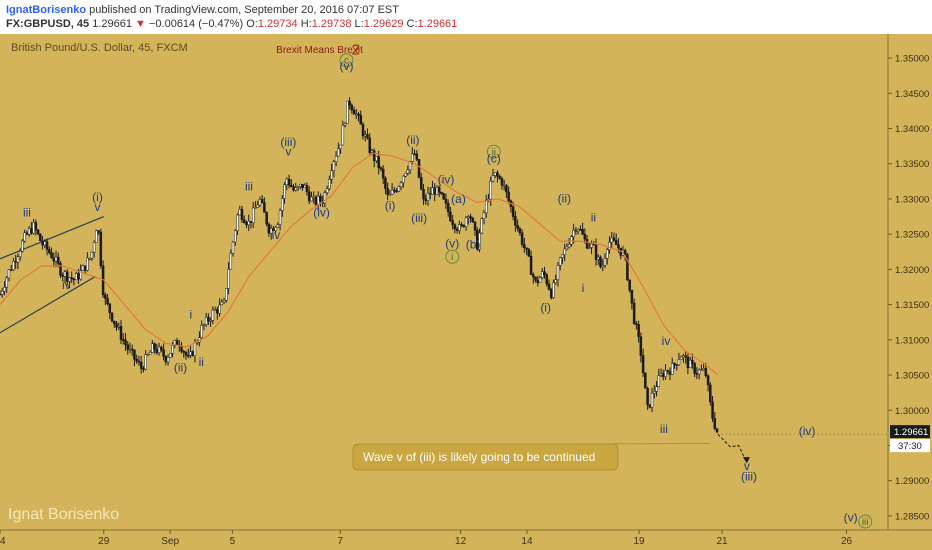 Image resolution: width=932 pixels, height=550 pixels. I want to click on wave-label: i, so click(191, 315).